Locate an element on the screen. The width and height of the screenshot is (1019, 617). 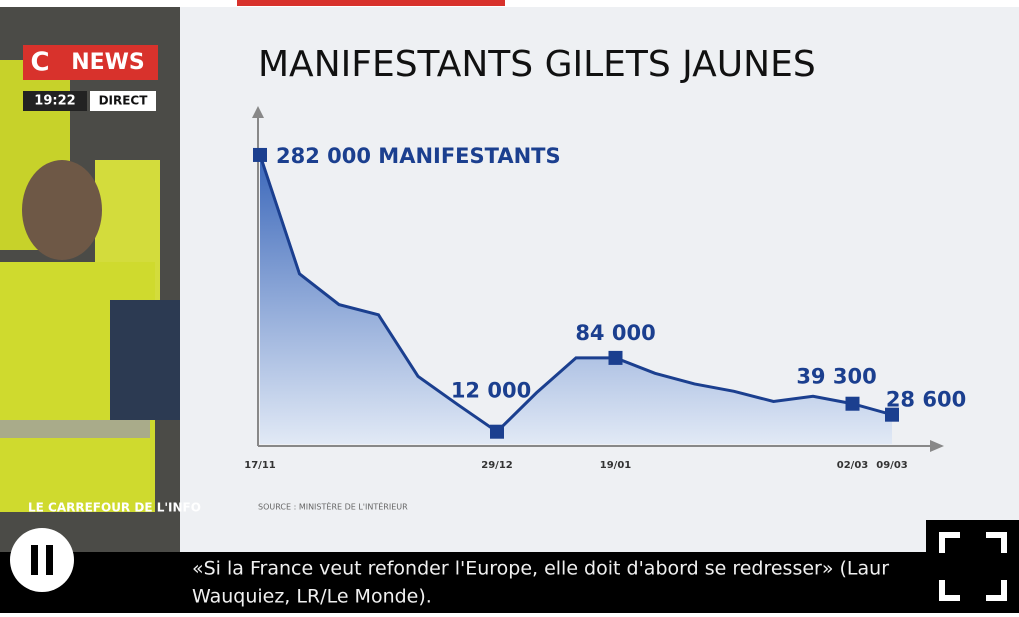
time-box is located at coordinates (55, 101).